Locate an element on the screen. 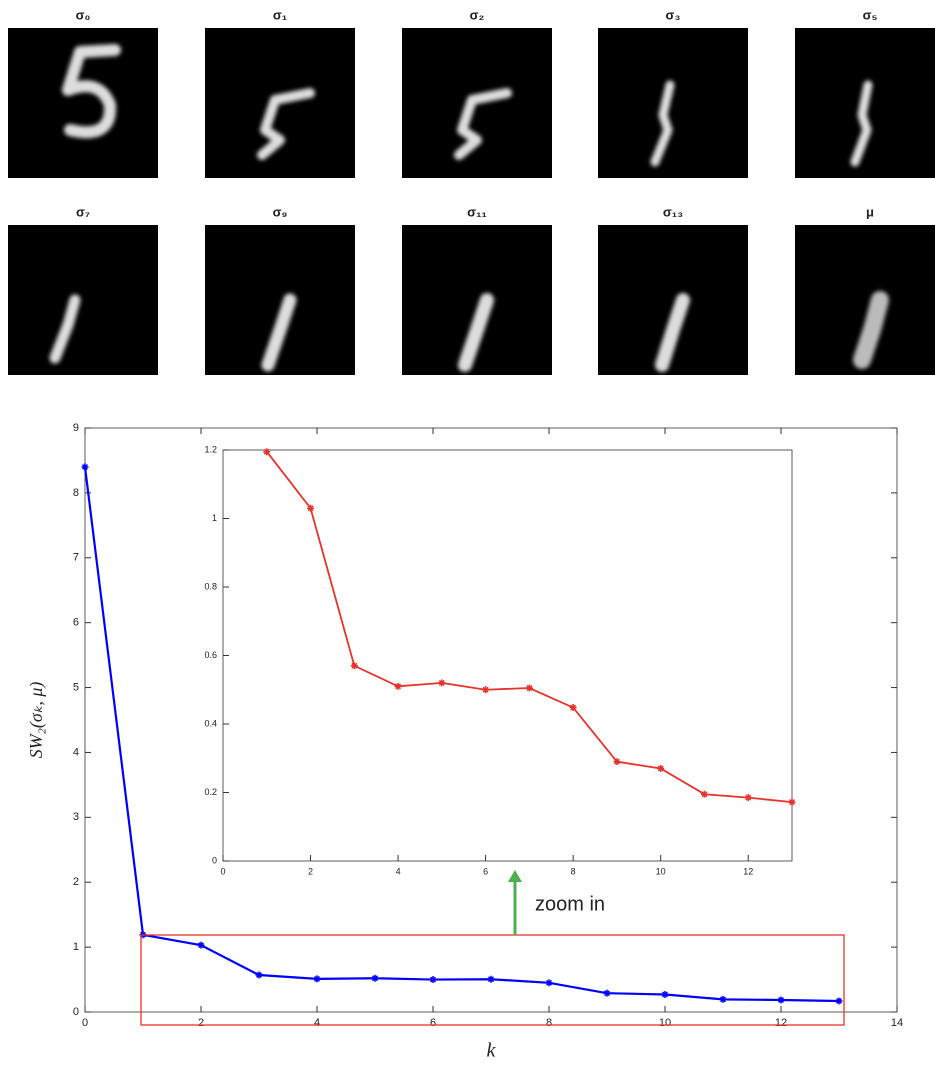  y-tick-label: 7 is located at coordinates (76, 558).